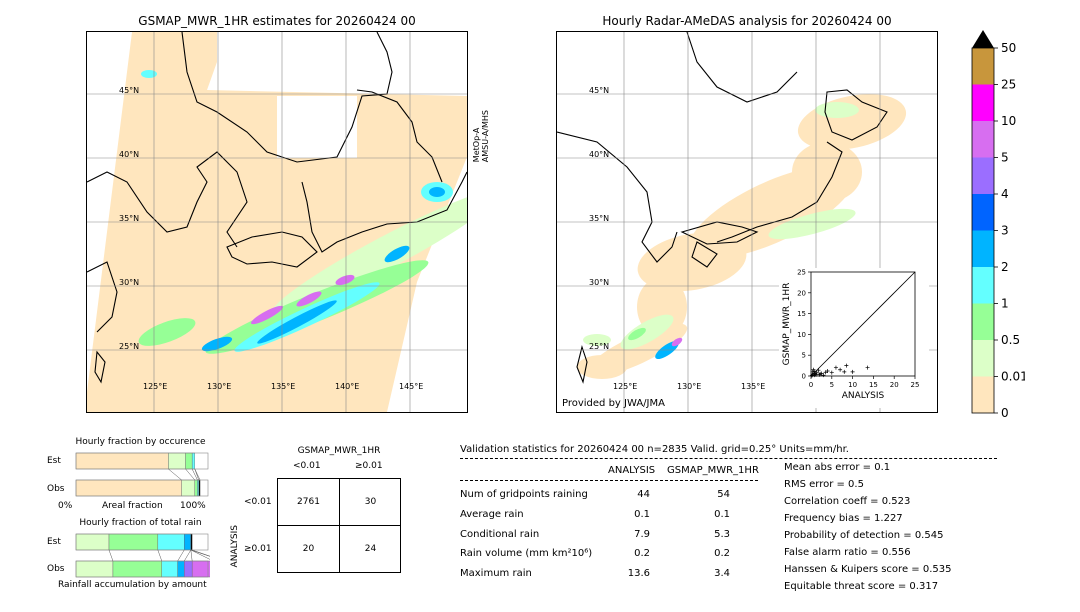  What do you see at coordinates (307, 466) in the screenshot?
I see `contingency-col-0: <0.01` at bounding box center [307, 466].